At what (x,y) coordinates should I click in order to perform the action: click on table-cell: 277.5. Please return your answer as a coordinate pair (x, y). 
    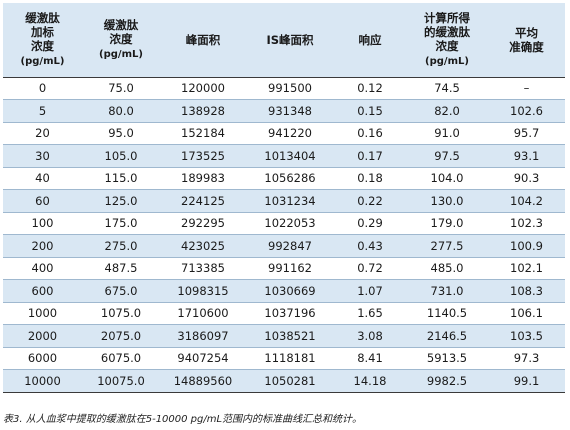
    Looking at the image, I should click on (447, 246).